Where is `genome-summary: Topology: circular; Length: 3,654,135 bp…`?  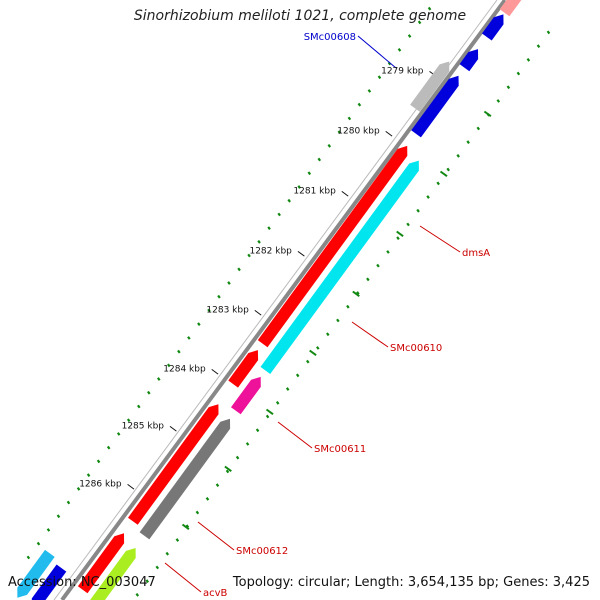
genome-summary: Topology: circular; Length: 3,654,135 bp… is located at coordinates (411, 582).